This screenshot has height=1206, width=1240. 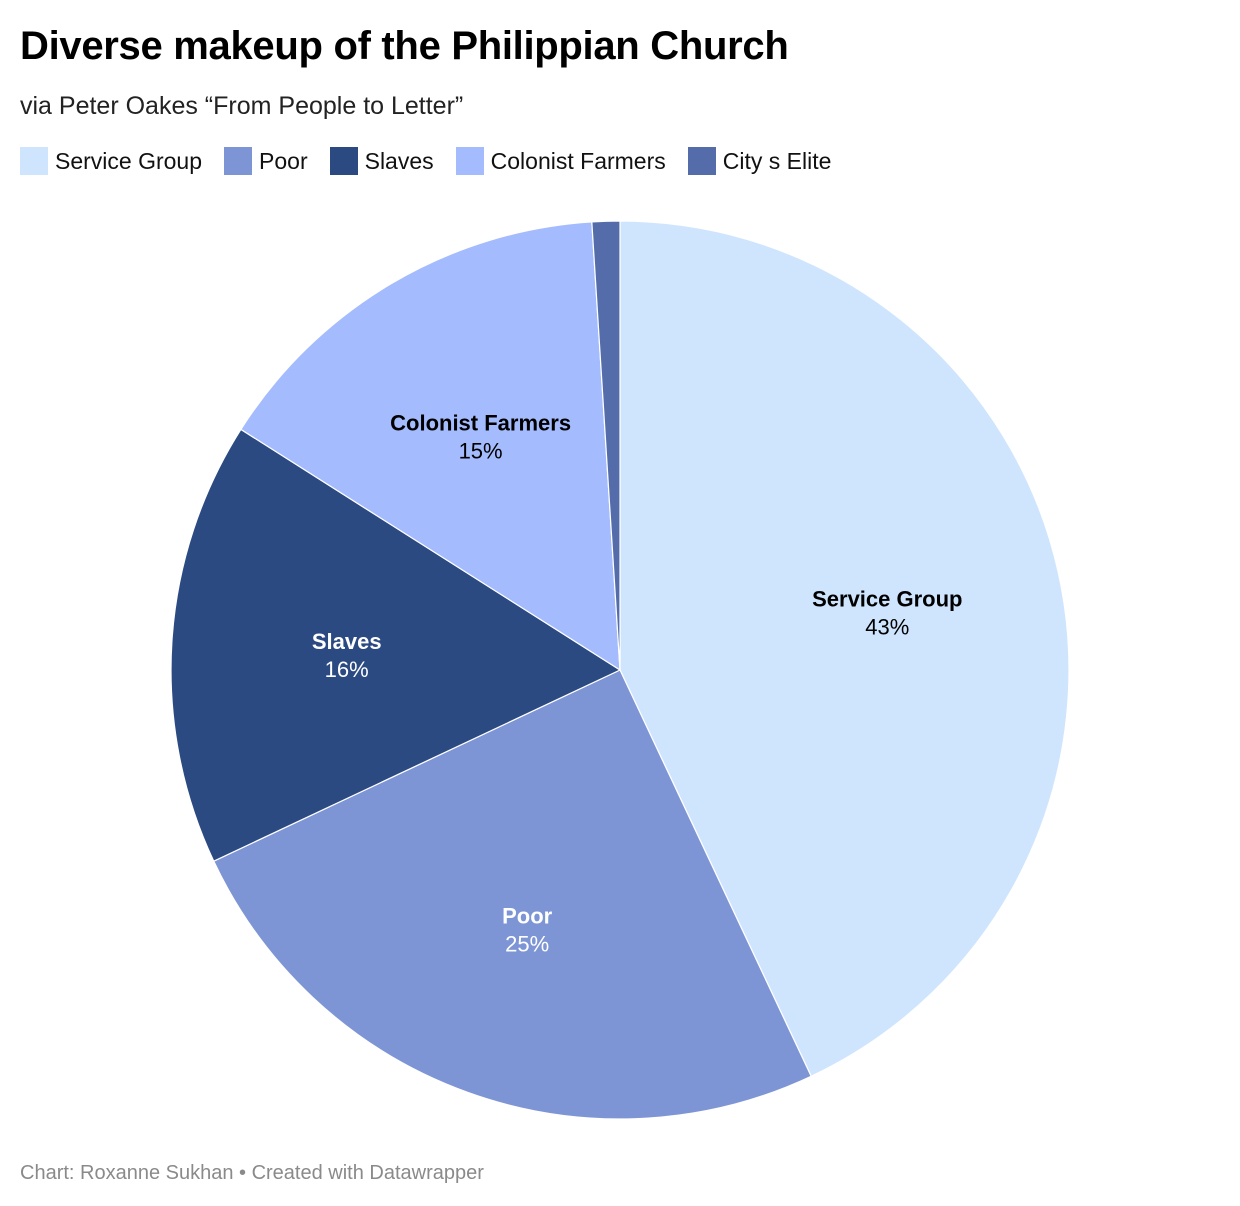 I want to click on legend-item-city-s-elite: City s Elite, so click(x=759, y=161).